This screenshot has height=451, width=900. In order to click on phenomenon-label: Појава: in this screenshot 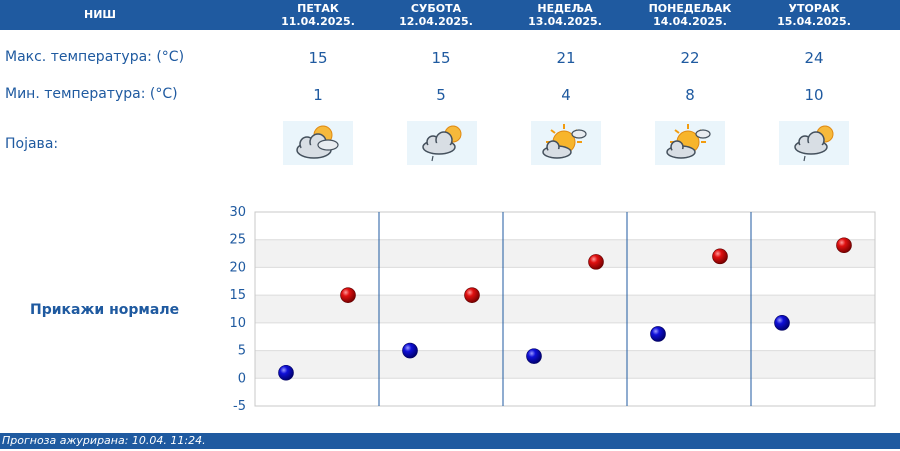, I will do `click(32, 144)`.